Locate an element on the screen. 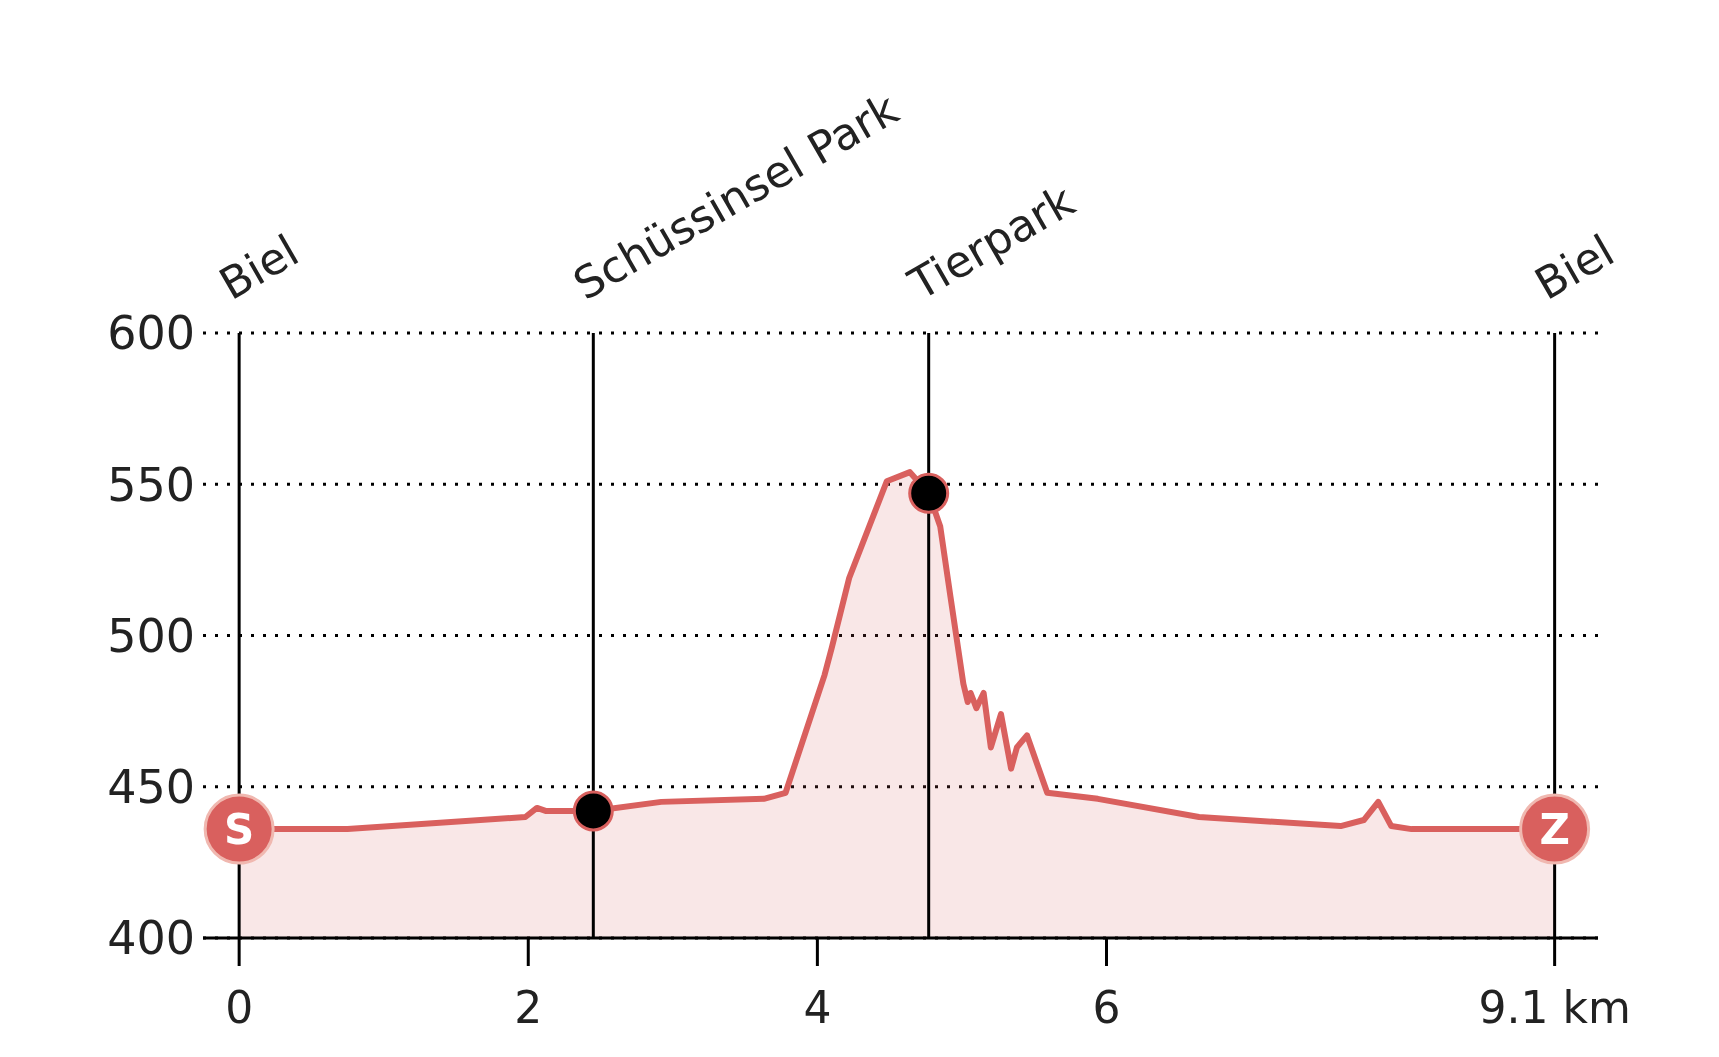  y-tick-label: 450 is located at coordinates (151, 787).